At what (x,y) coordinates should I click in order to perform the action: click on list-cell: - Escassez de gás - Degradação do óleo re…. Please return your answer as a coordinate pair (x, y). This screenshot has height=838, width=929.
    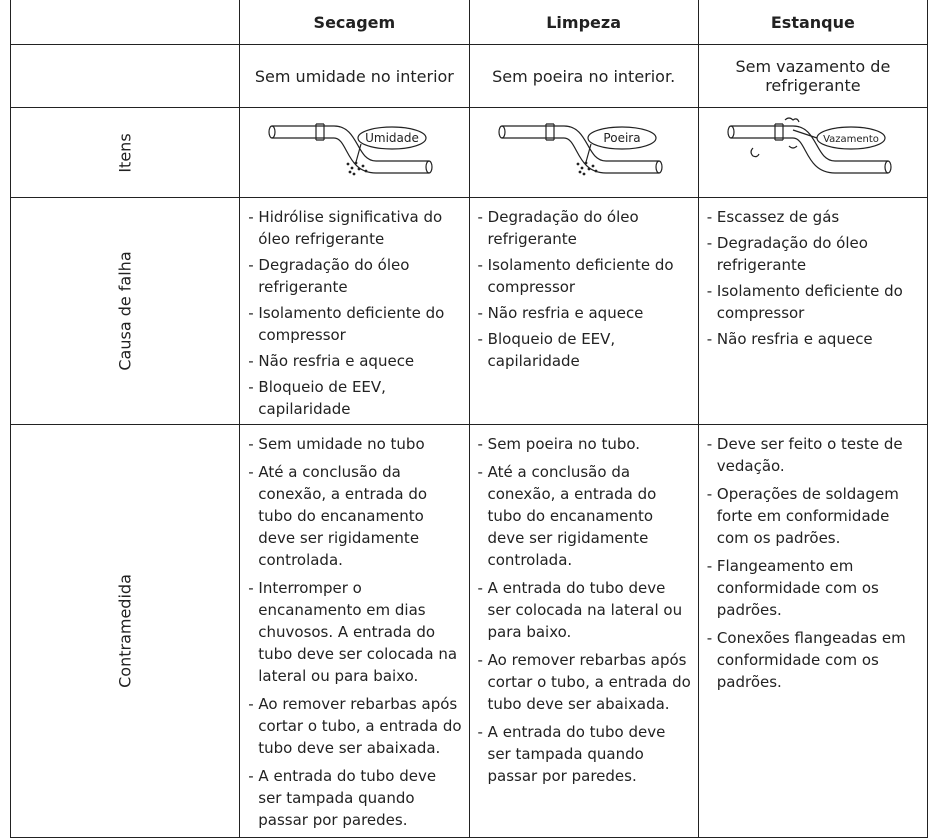
    Looking at the image, I should click on (813, 311).